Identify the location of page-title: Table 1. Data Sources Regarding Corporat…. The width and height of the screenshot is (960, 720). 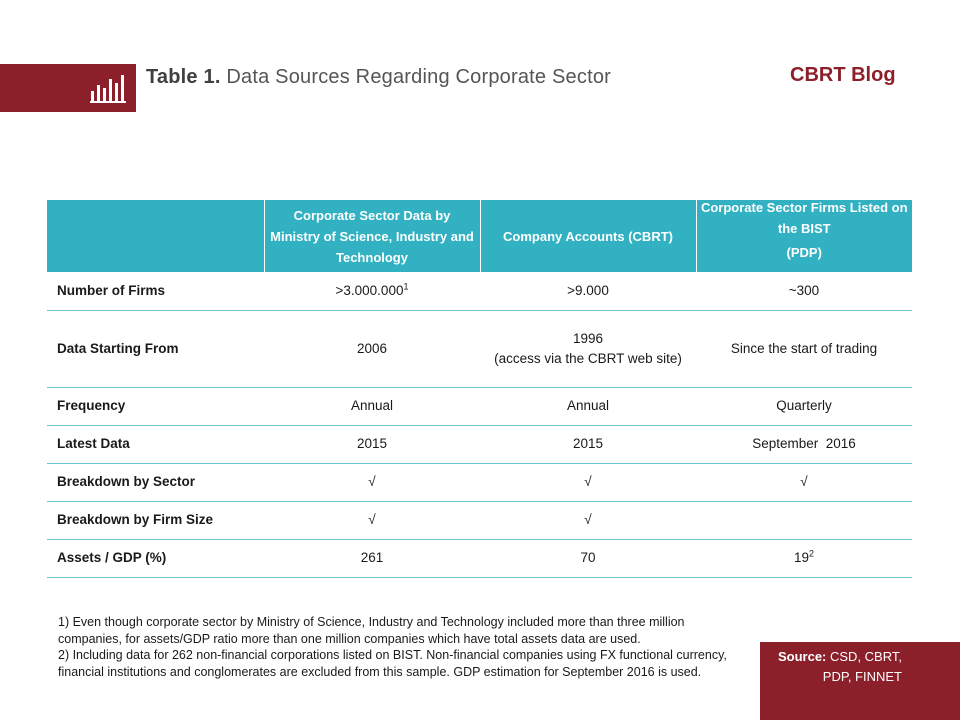
(381, 77).